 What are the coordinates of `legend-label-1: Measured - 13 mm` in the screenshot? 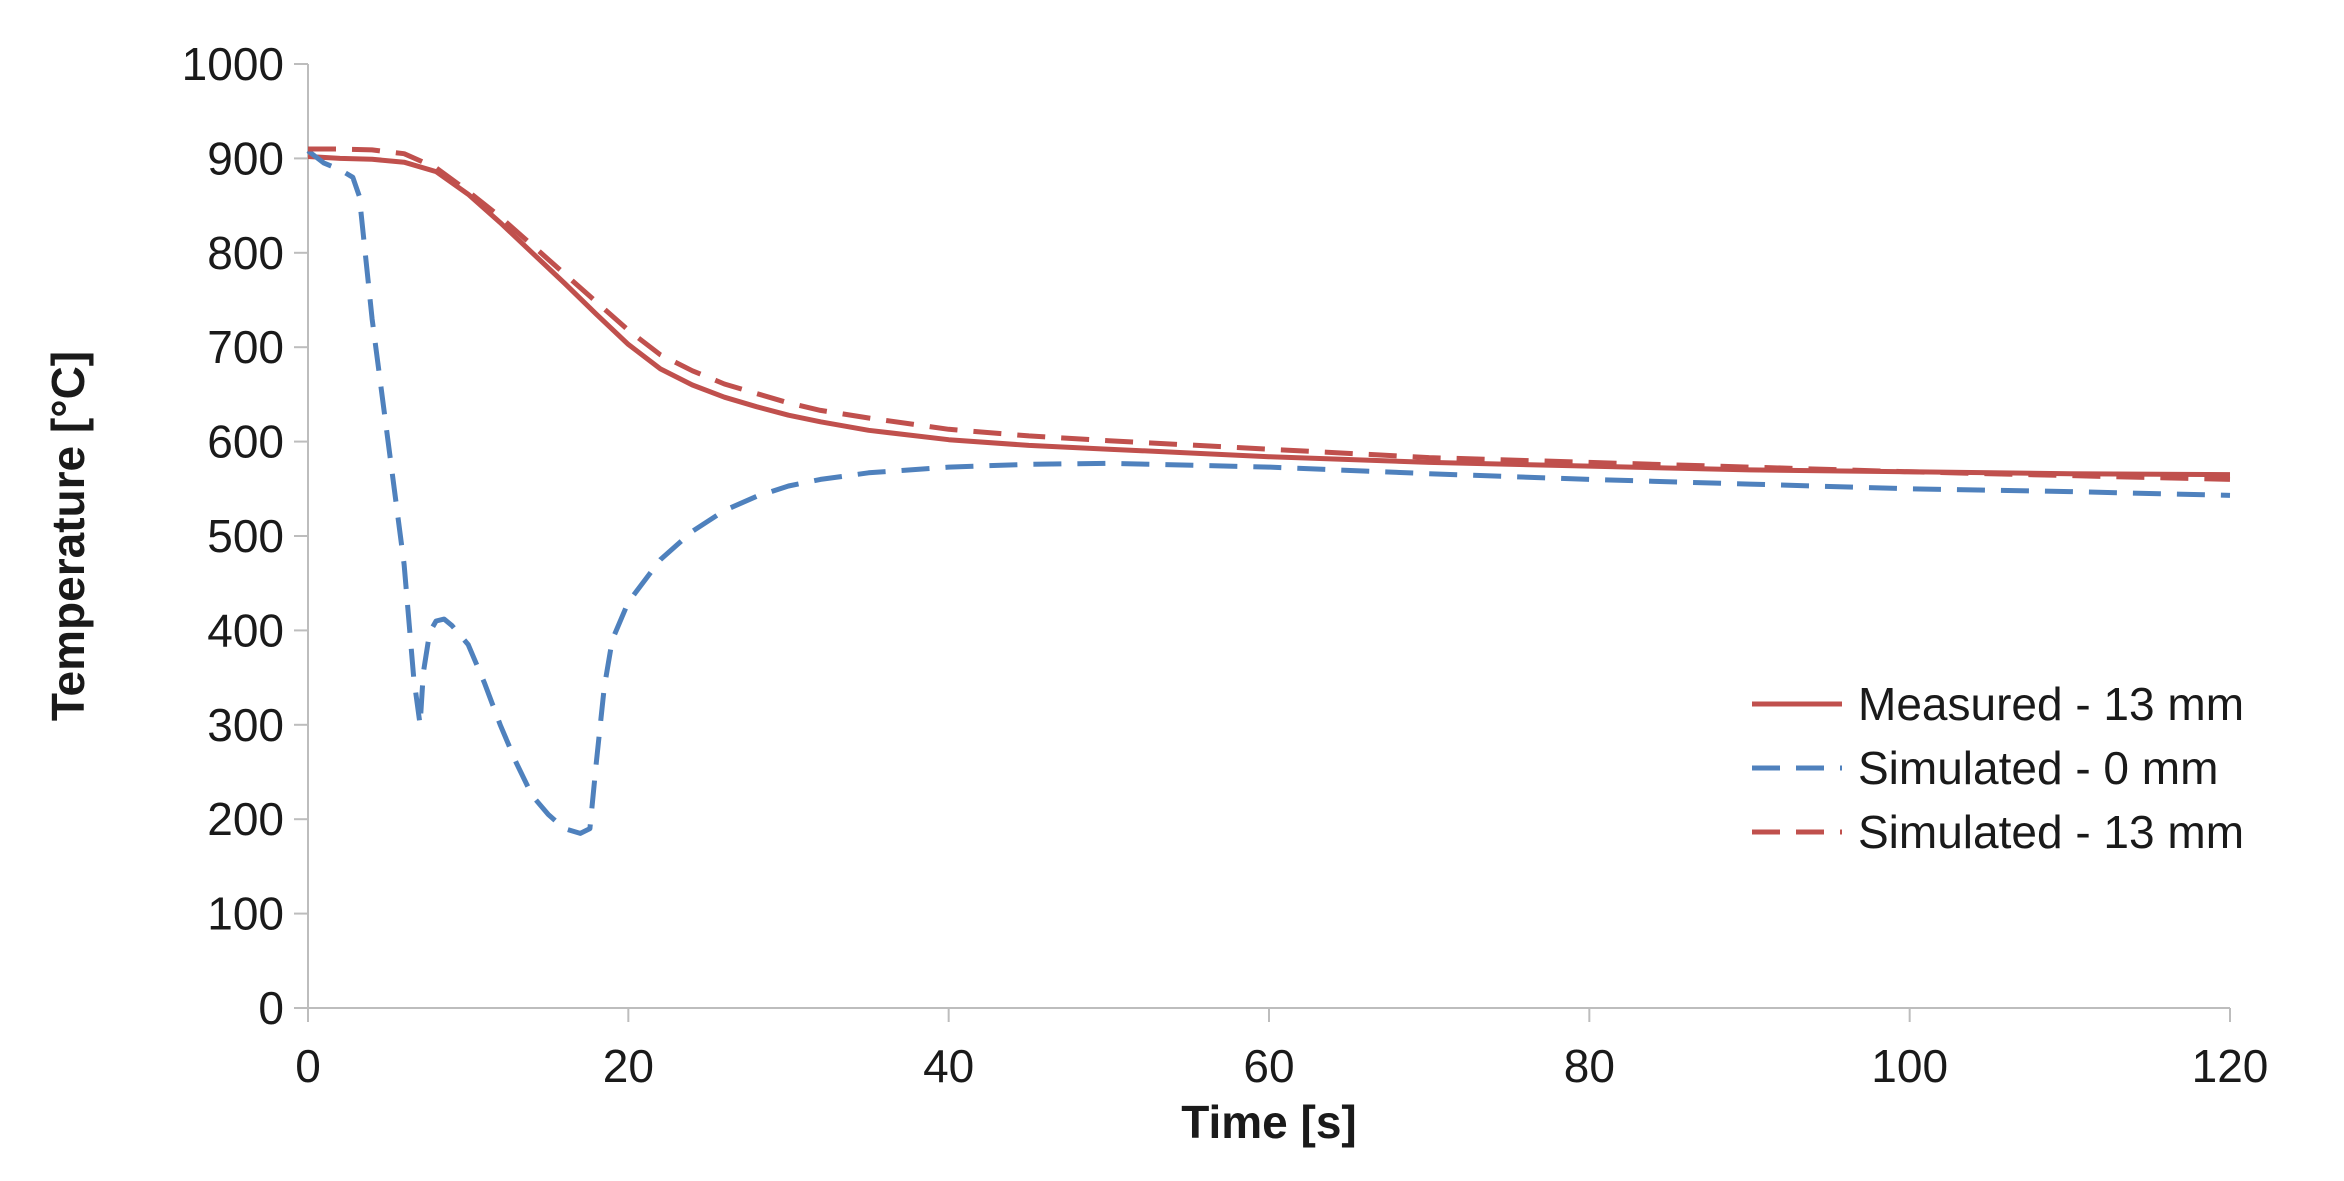 It's located at (2051, 704).